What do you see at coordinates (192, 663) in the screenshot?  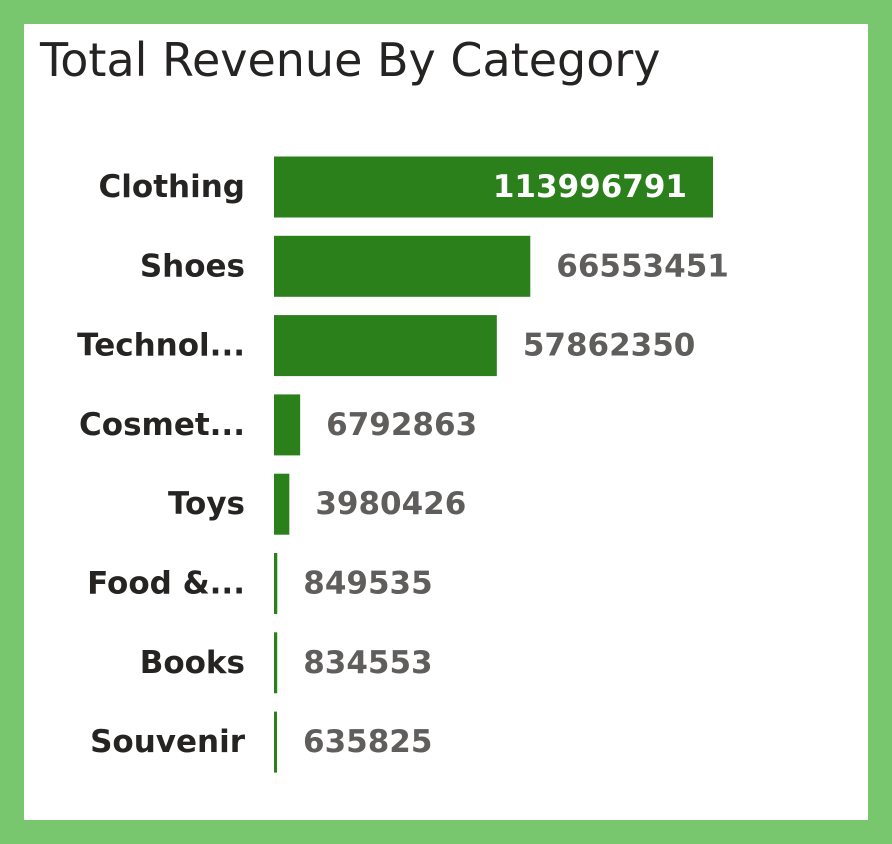 I see `category-label: Books` at bounding box center [192, 663].